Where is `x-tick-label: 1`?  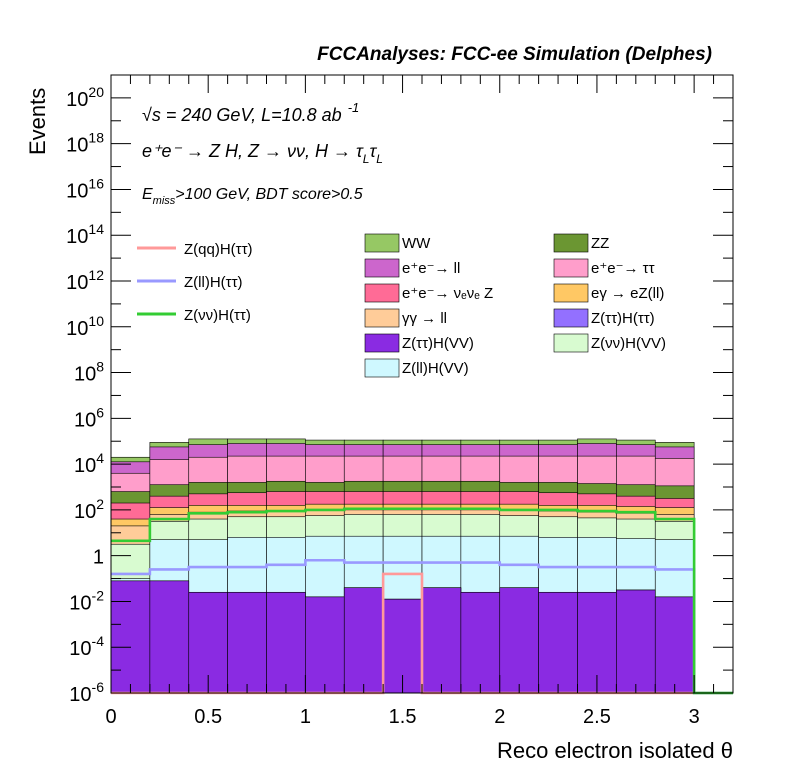
x-tick-label: 1 is located at coordinates (305, 717).